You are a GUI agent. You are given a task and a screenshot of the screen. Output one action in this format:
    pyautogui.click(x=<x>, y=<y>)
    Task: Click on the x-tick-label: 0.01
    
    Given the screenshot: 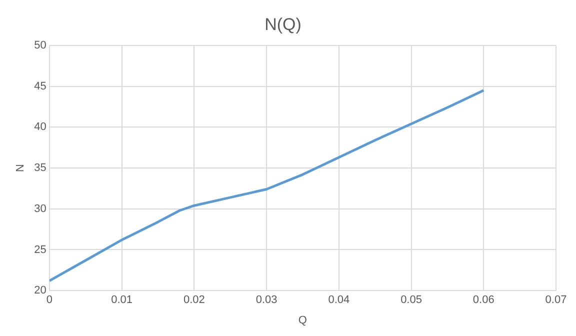 What is the action you would take?
    pyautogui.click(x=122, y=300)
    